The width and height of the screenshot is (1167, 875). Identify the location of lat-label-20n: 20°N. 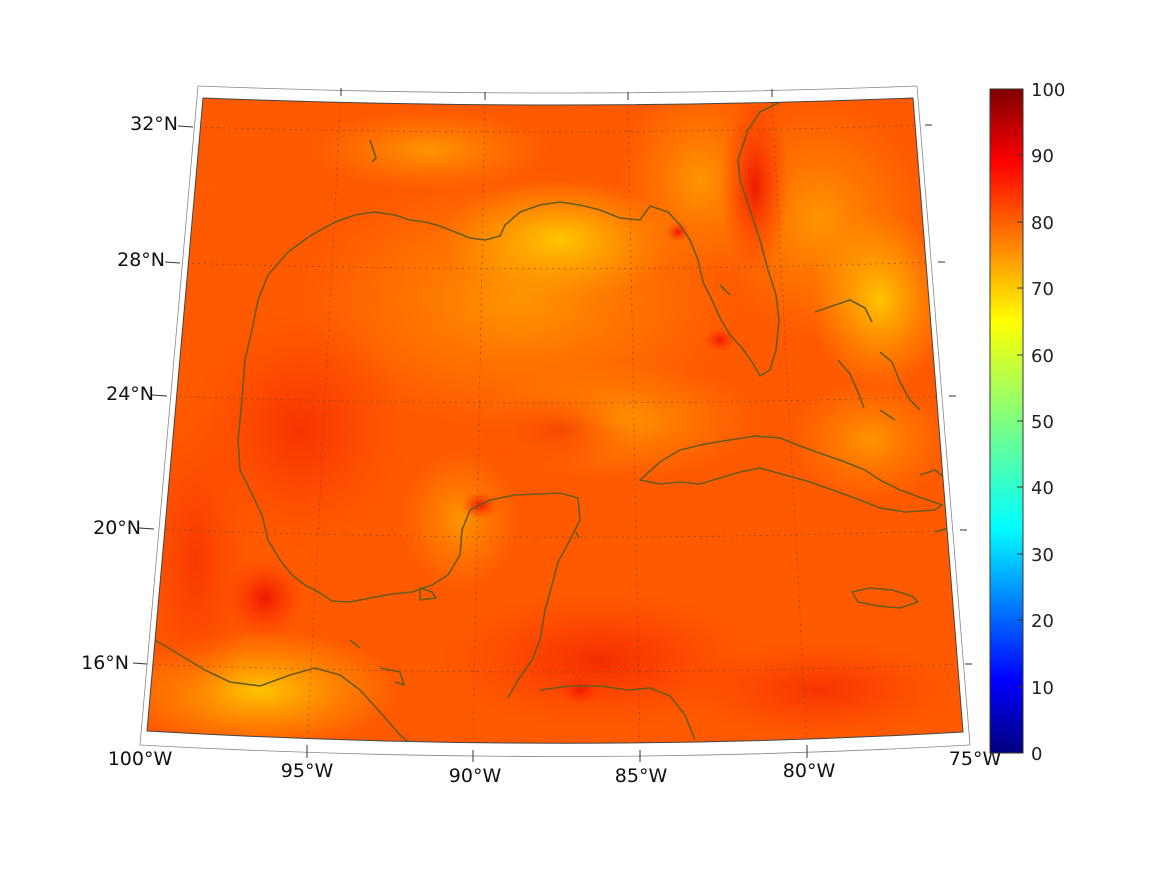
(117, 528).